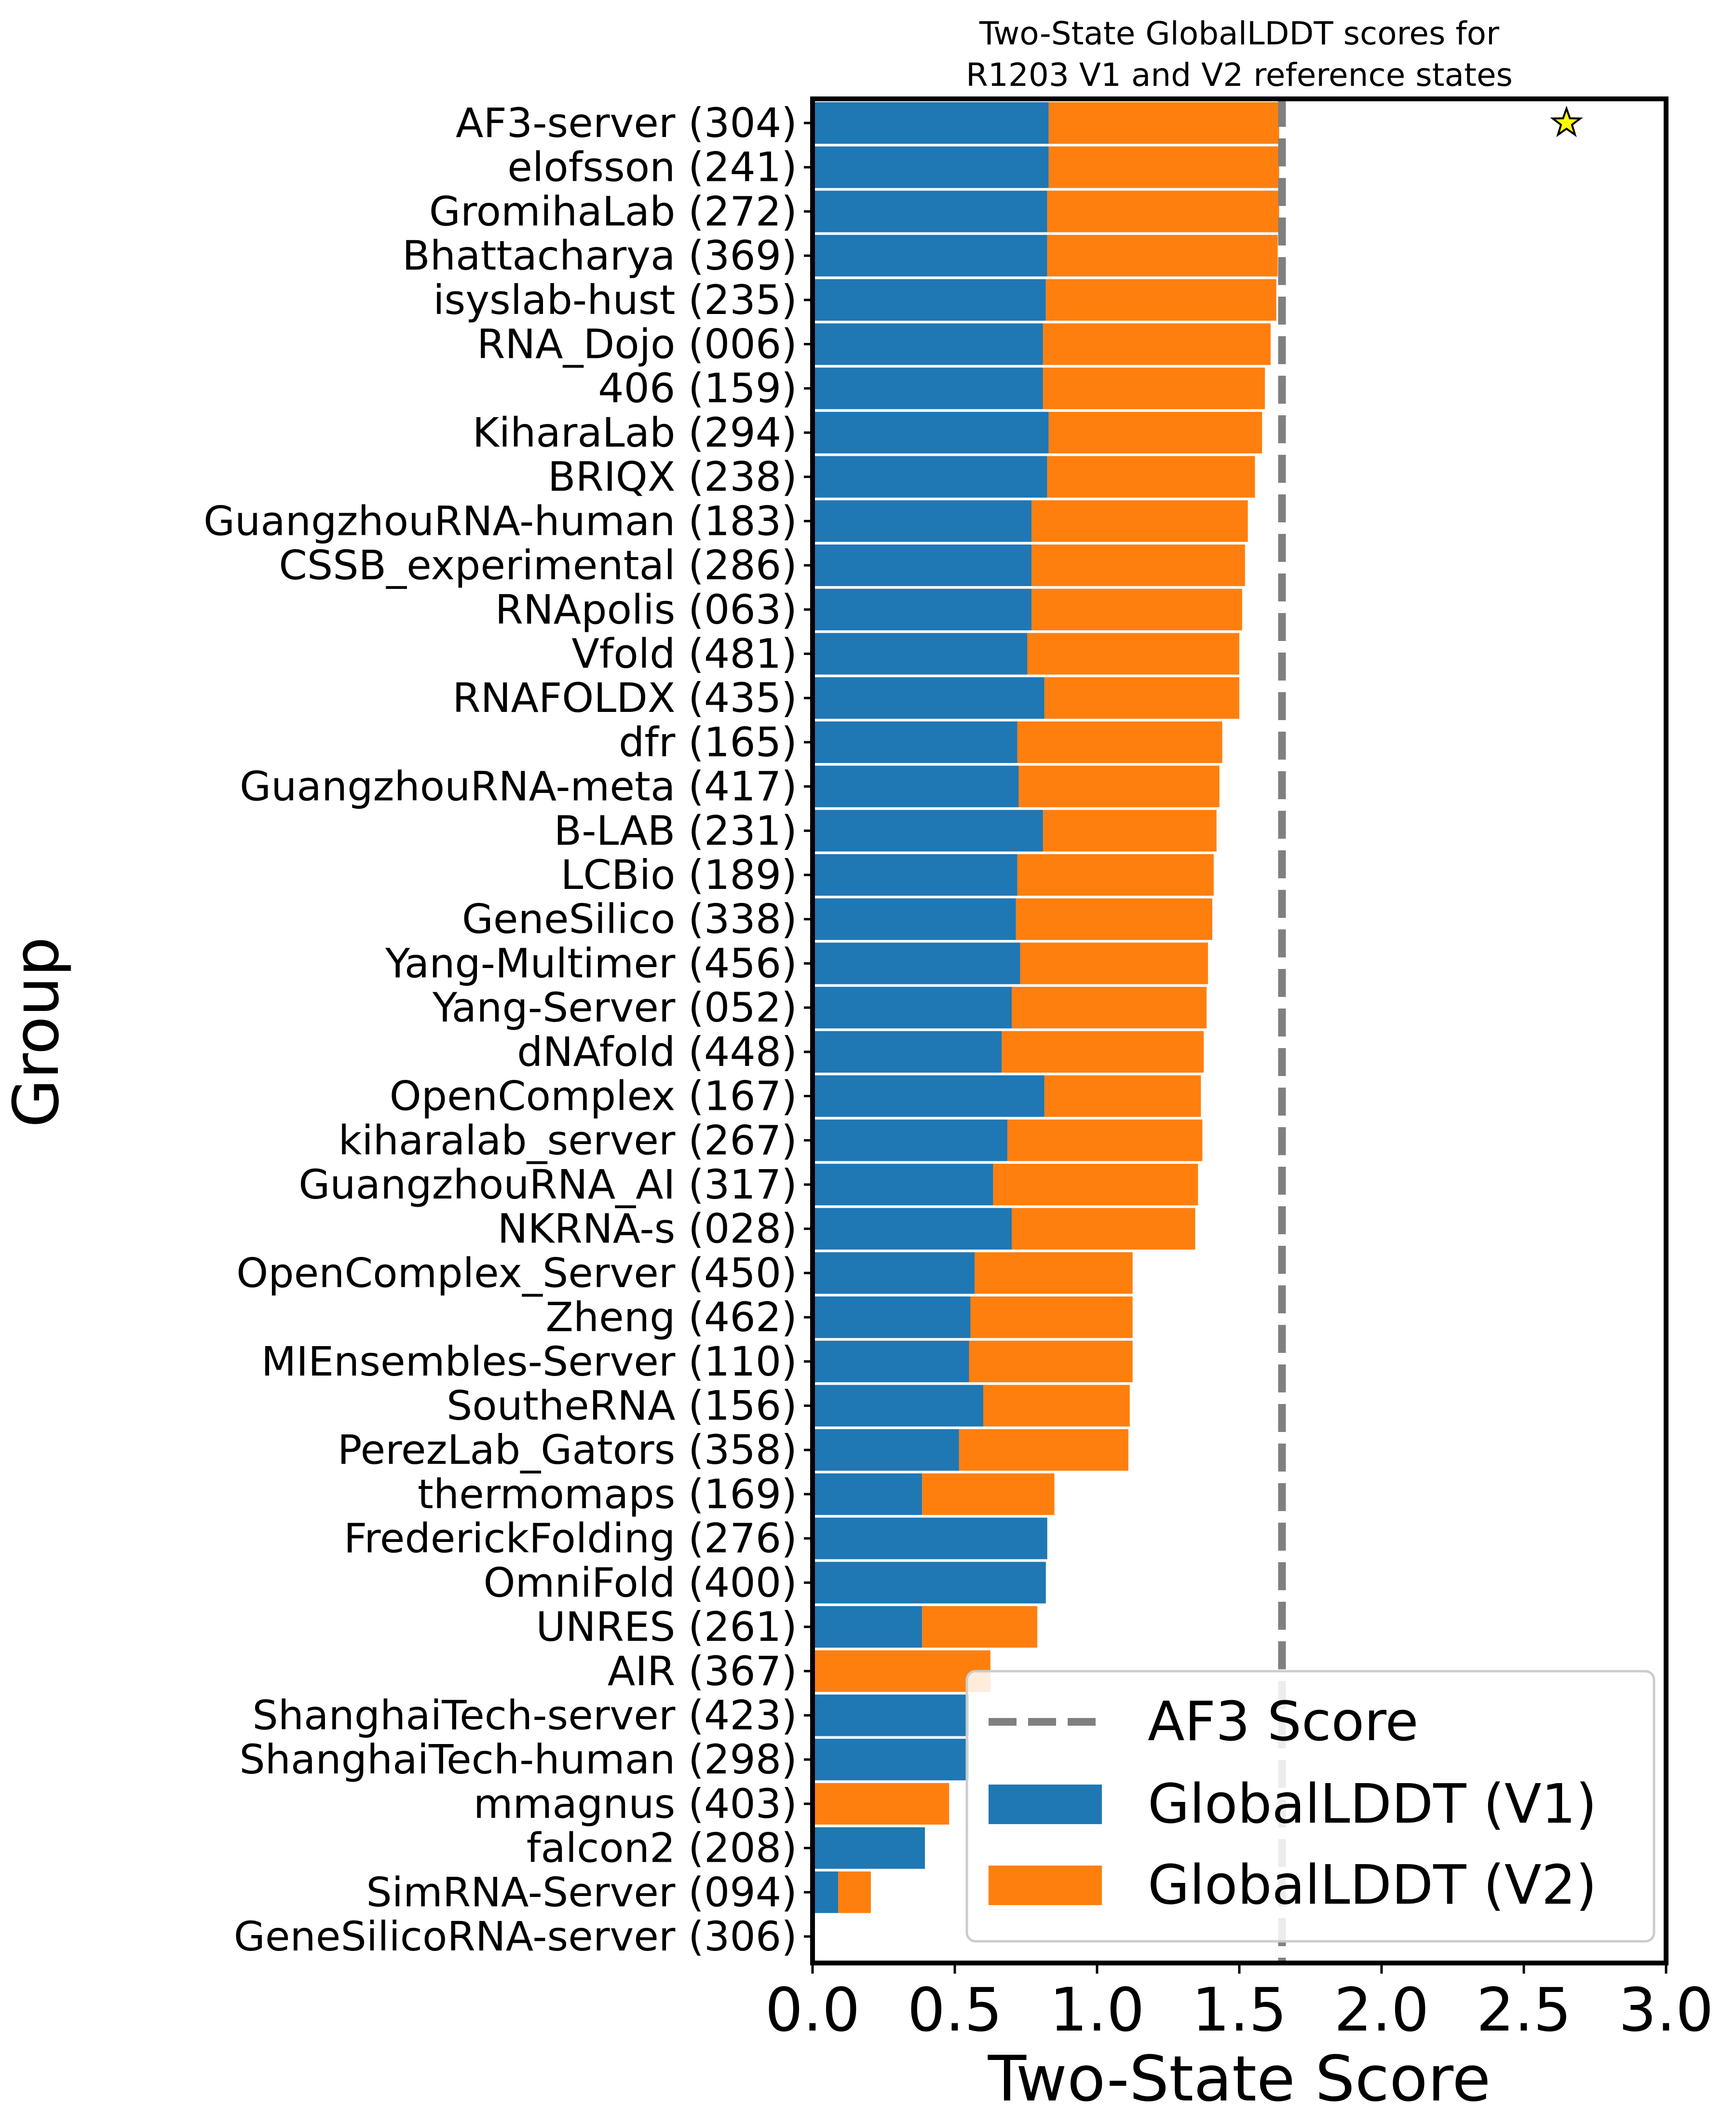  What do you see at coordinates (1046, 1804) in the screenshot?
I see `legend-swatch-v1` at bounding box center [1046, 1804].